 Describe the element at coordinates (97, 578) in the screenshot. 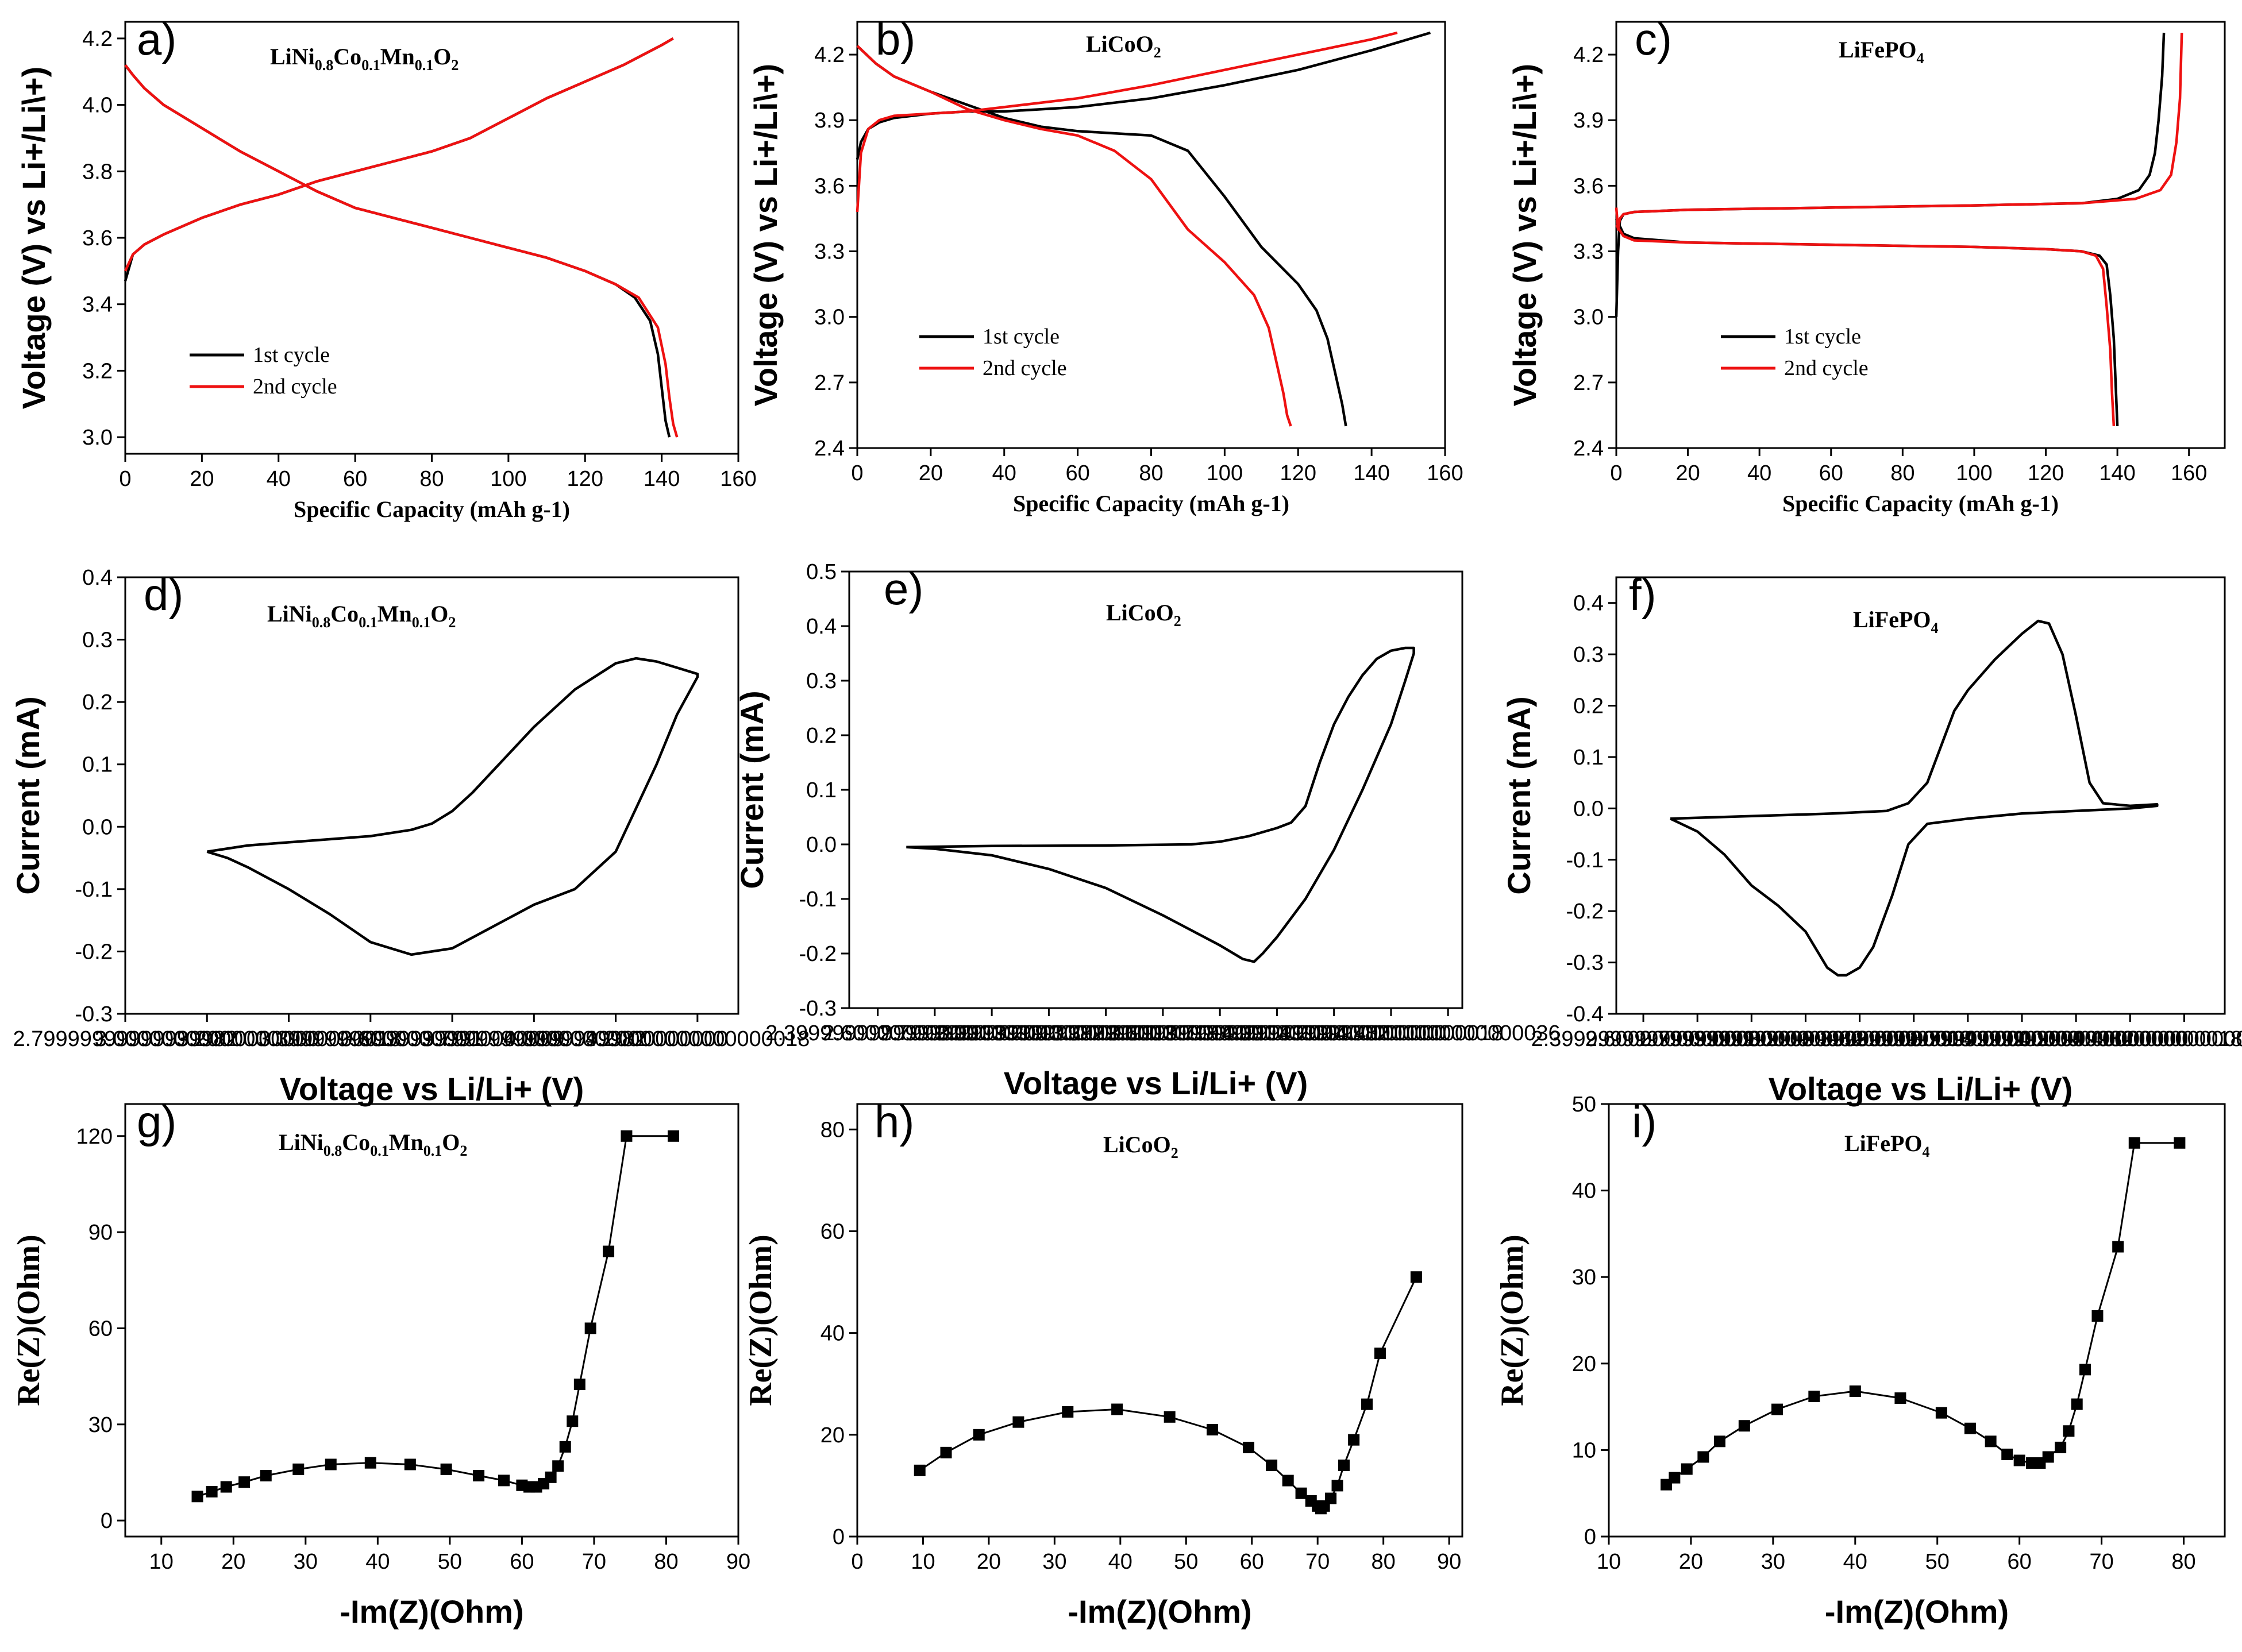

I see `y-tick-label: 0.4` at that location.